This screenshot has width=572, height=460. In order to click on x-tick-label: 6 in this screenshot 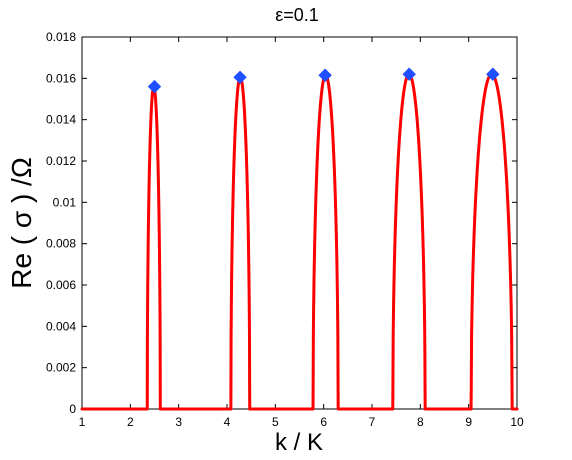, I will do `click(323, 422)`.